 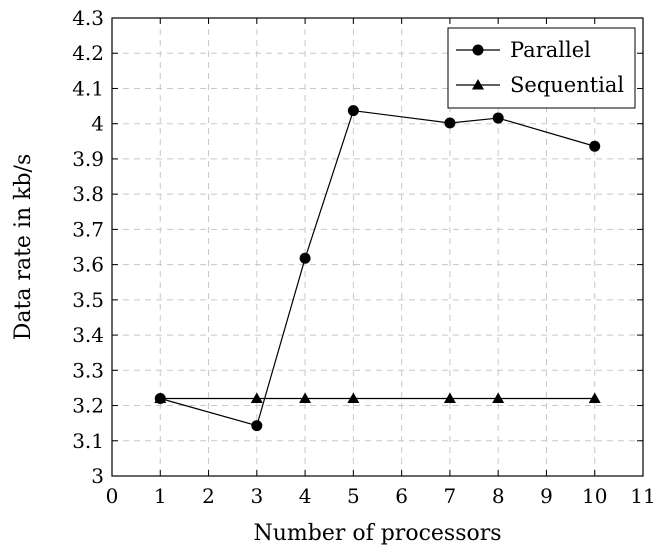 What do you see at coordinates (642, 496) in the screenshot?
I see `x-tick-label: 11` at bounding box center [642, 496].